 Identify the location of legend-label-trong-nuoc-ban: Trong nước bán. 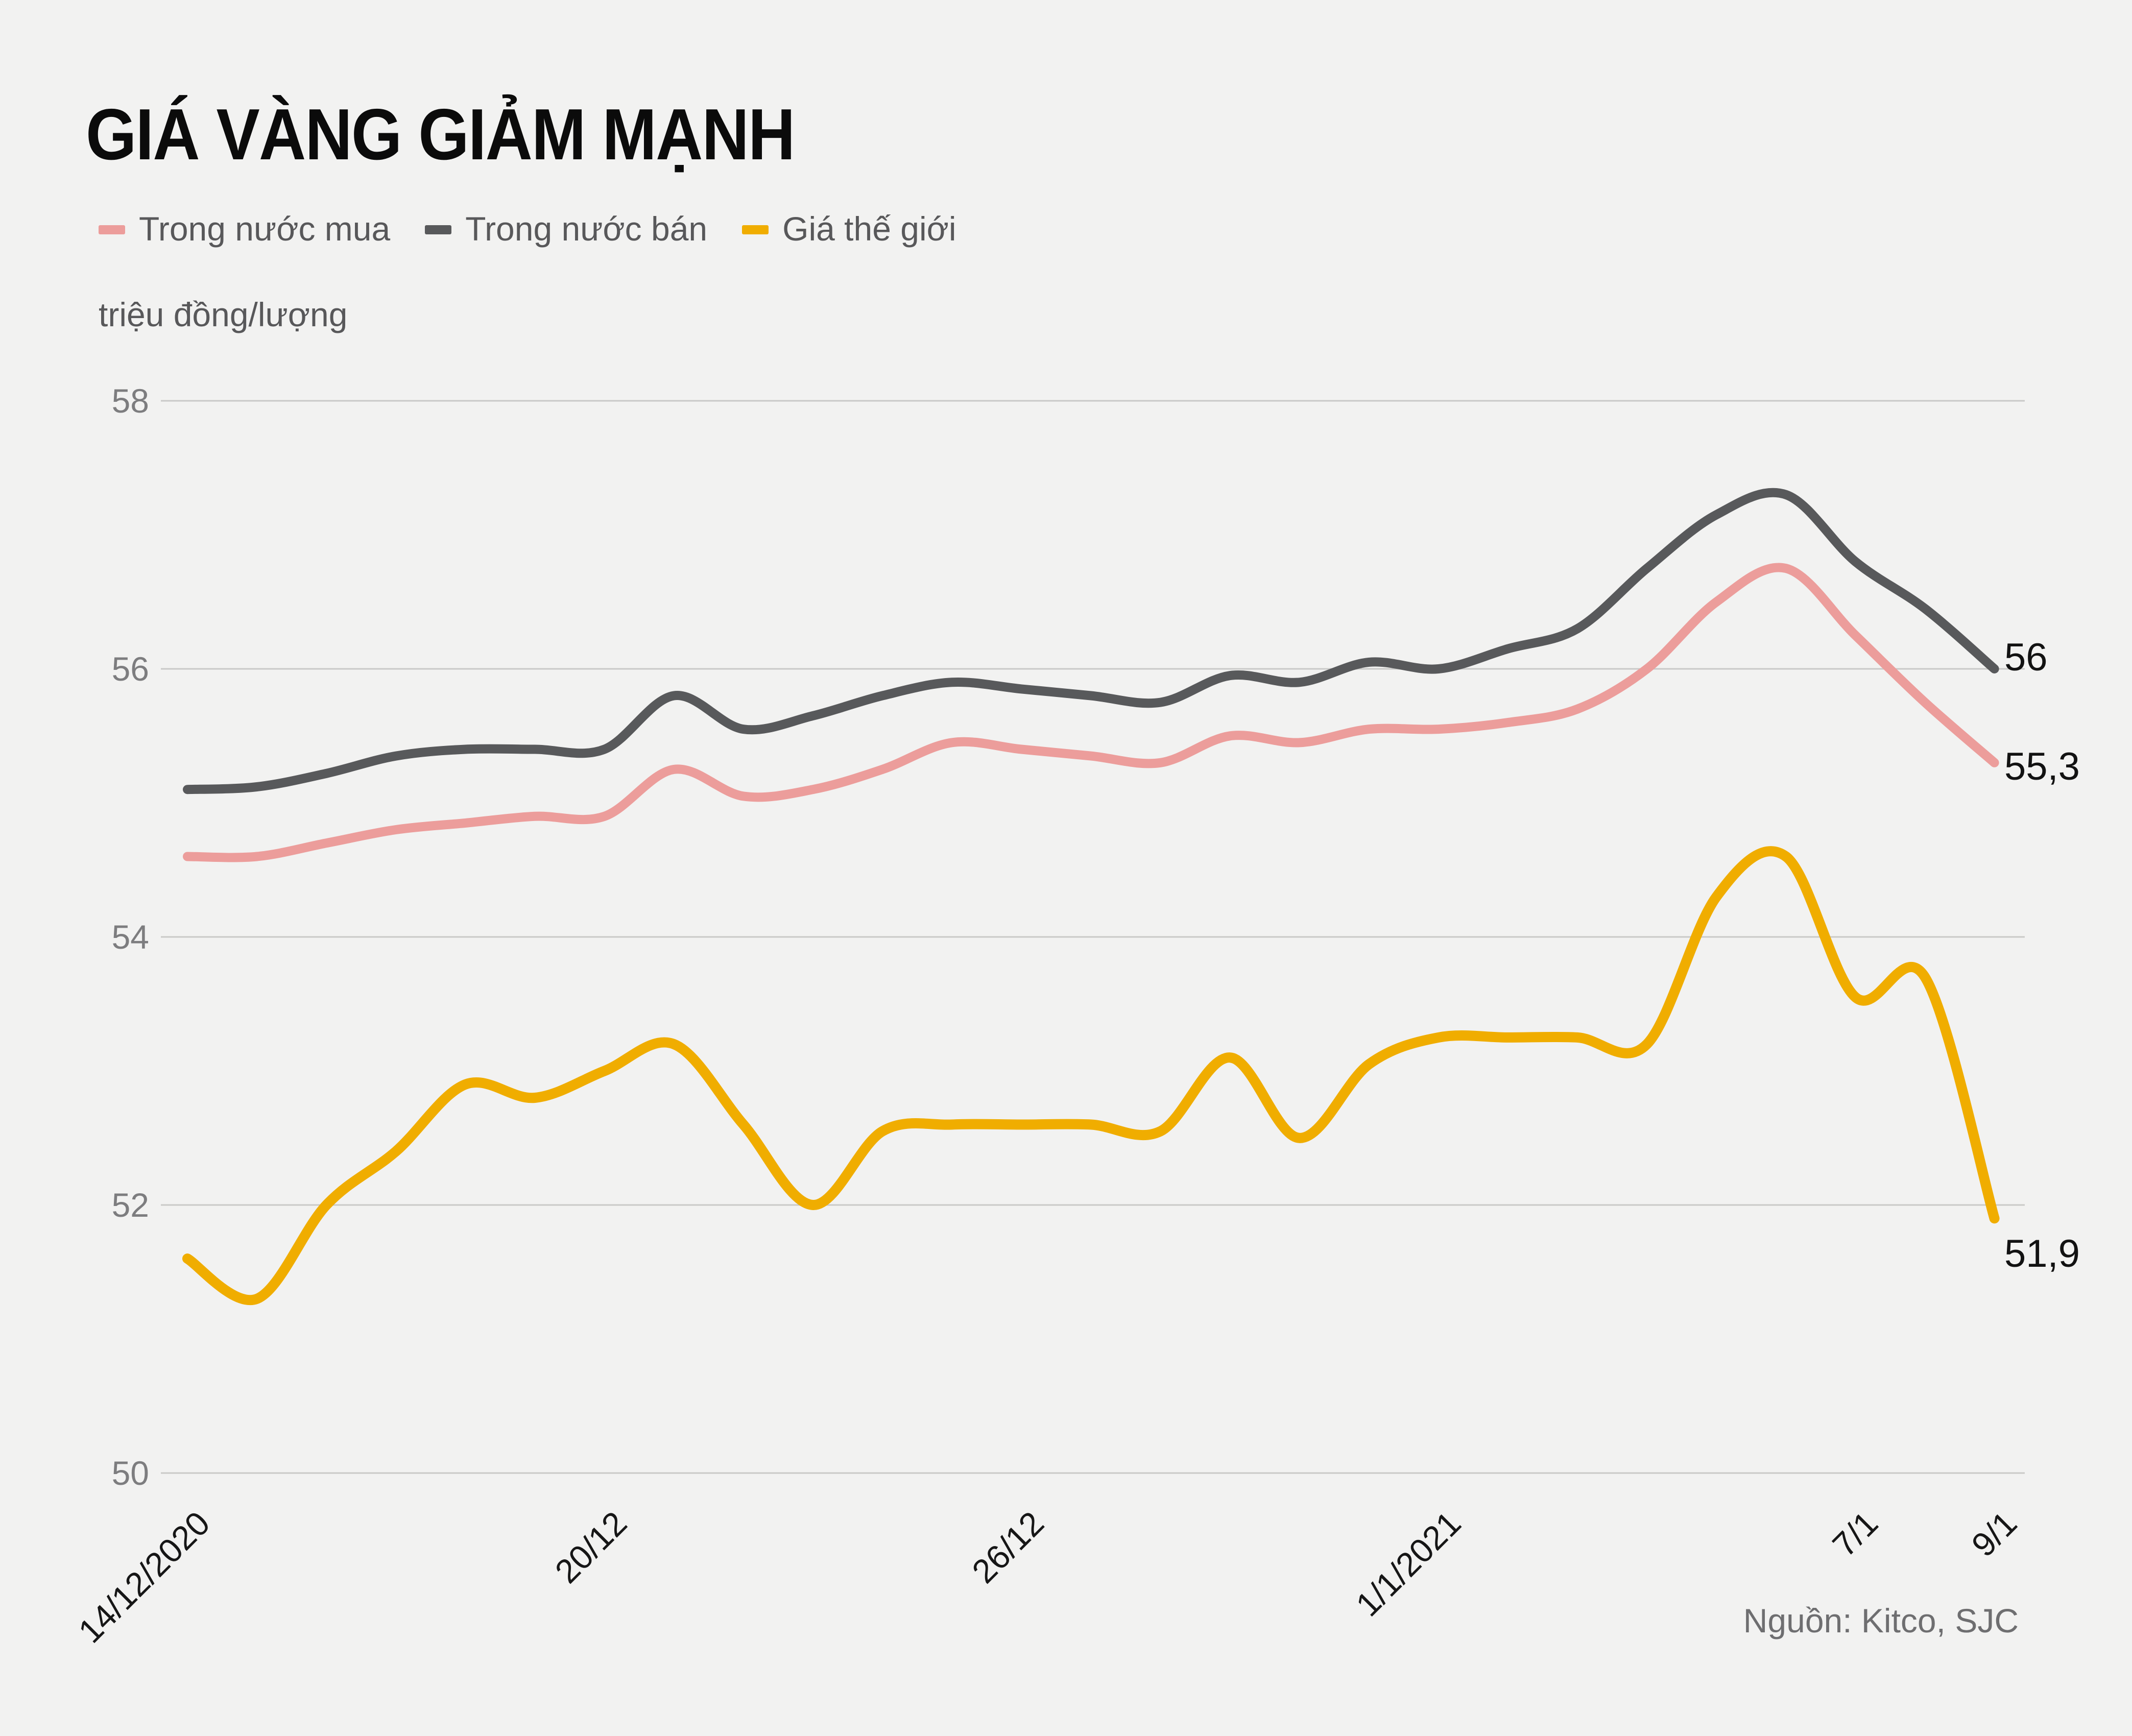
(587, 229).